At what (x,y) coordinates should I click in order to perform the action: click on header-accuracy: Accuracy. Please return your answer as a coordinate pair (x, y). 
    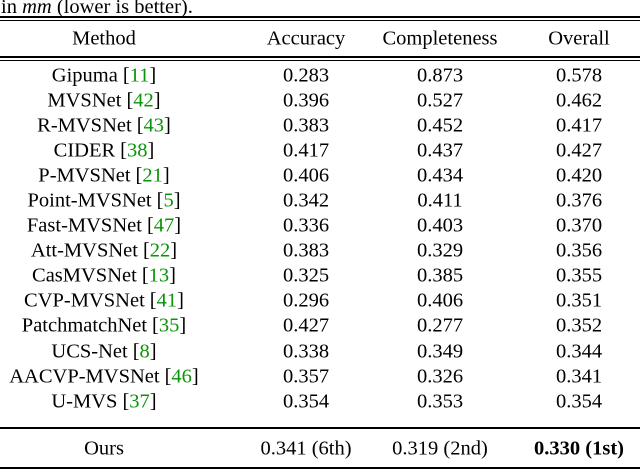
    Looking at the image, I should click on (306, 38).